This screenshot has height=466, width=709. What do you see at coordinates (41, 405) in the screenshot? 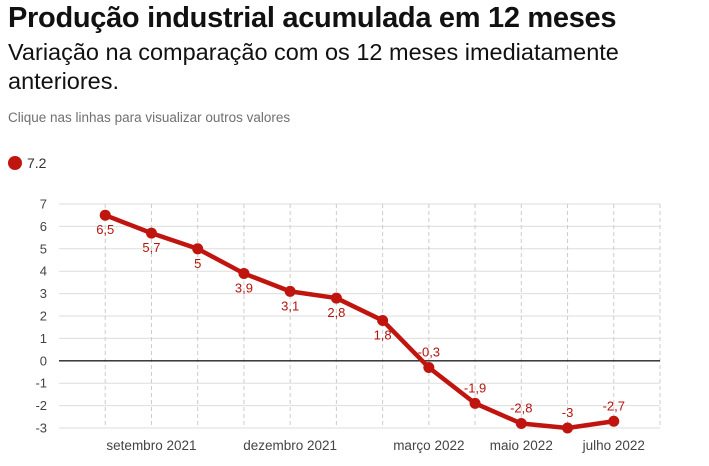
I see `y-tick-label: -2` at bounding box center [41, 405].